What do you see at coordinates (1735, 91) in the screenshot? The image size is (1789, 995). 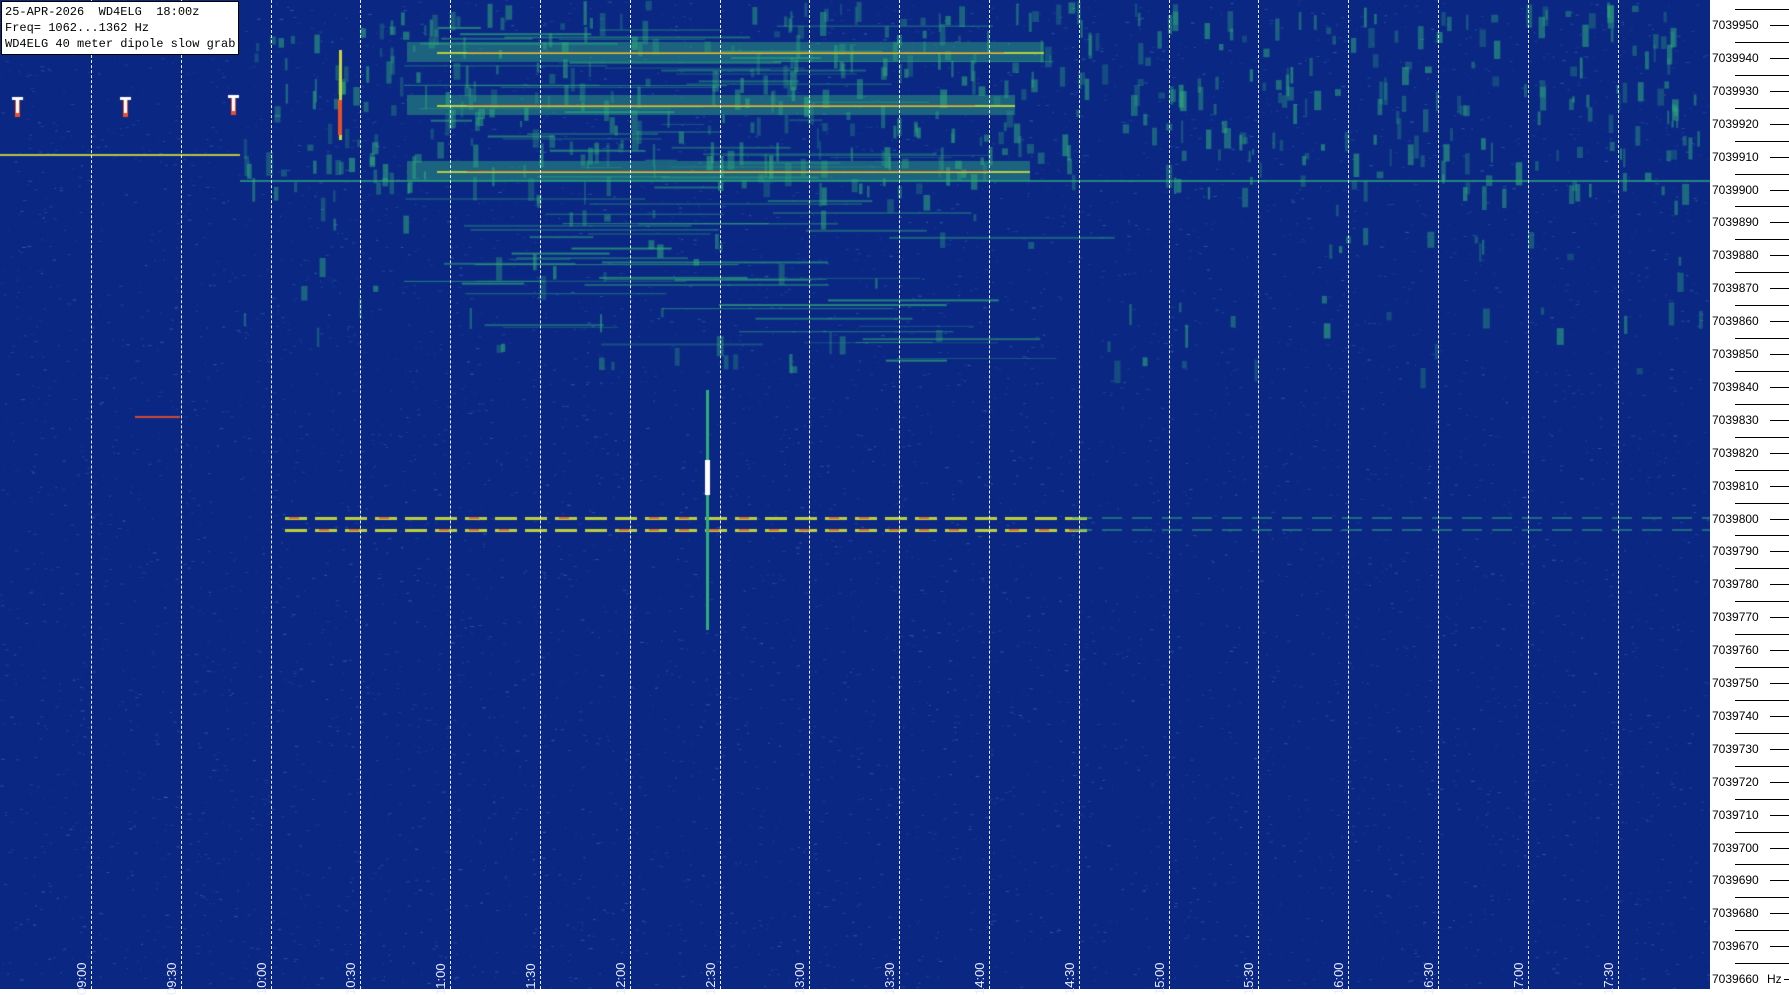 I see `frequency-label: 7039930` at bounding box center [1735, 91].